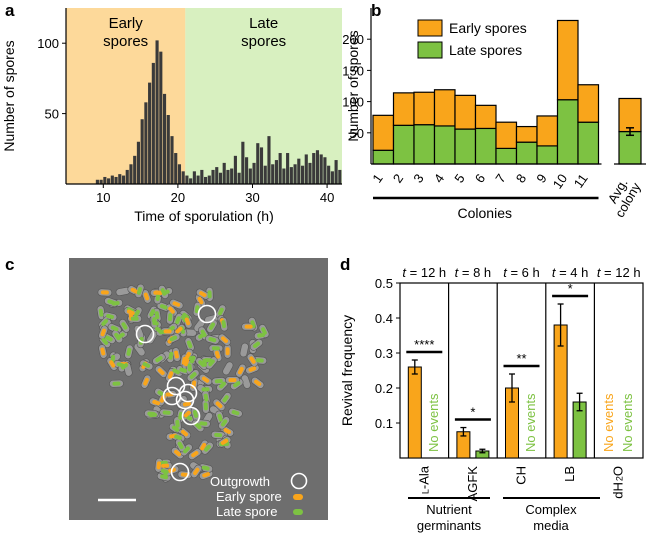  Describe the element at coordinates (207, 314) in the screenshot. I see `outgrowth-circle` at that location.